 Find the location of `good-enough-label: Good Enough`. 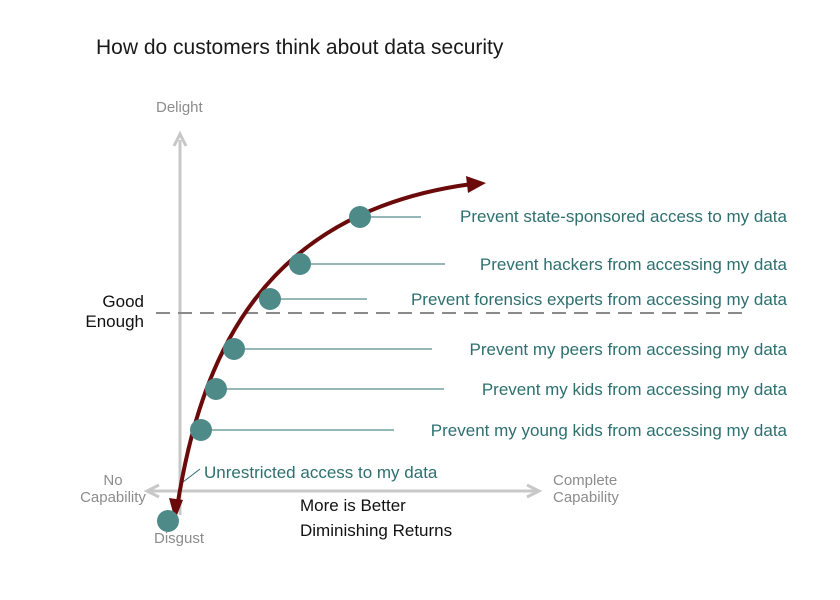

good-enough-label: Good Enough is located at coordinates (114, 311).